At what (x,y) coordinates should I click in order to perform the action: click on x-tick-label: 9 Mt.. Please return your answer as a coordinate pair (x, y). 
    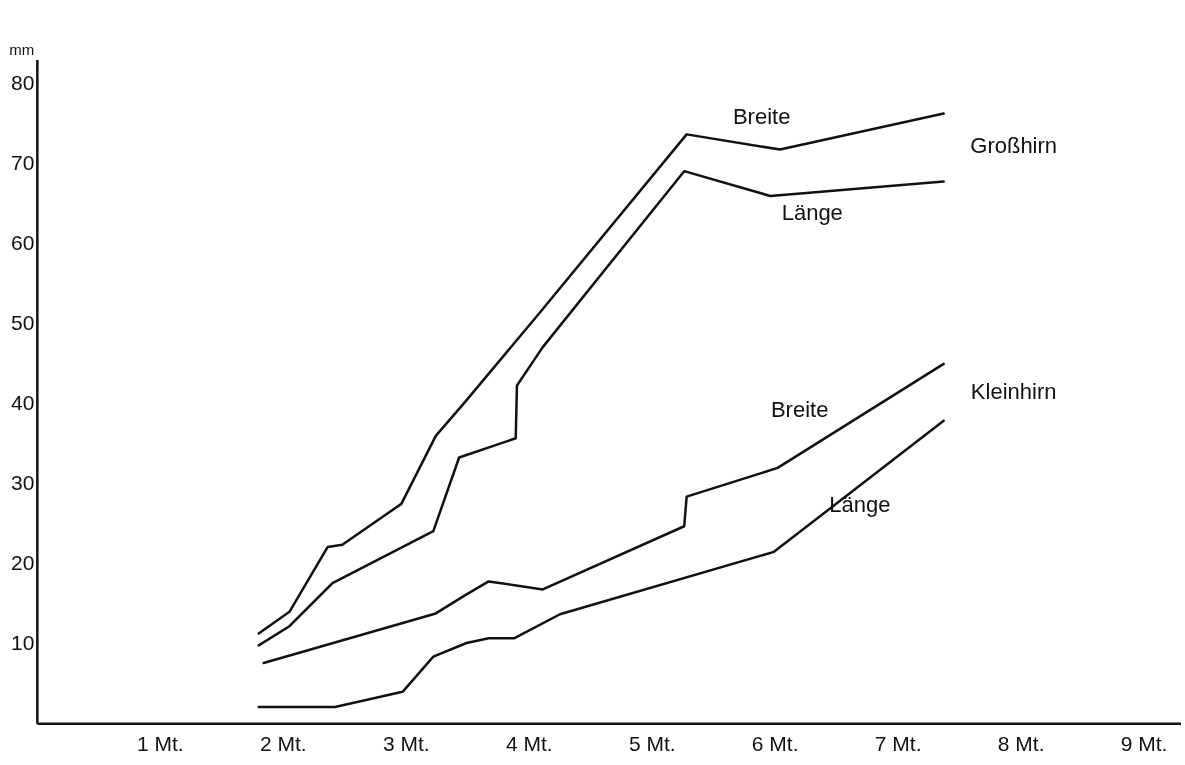
    Looking at the image, I should click on (1144, 744).